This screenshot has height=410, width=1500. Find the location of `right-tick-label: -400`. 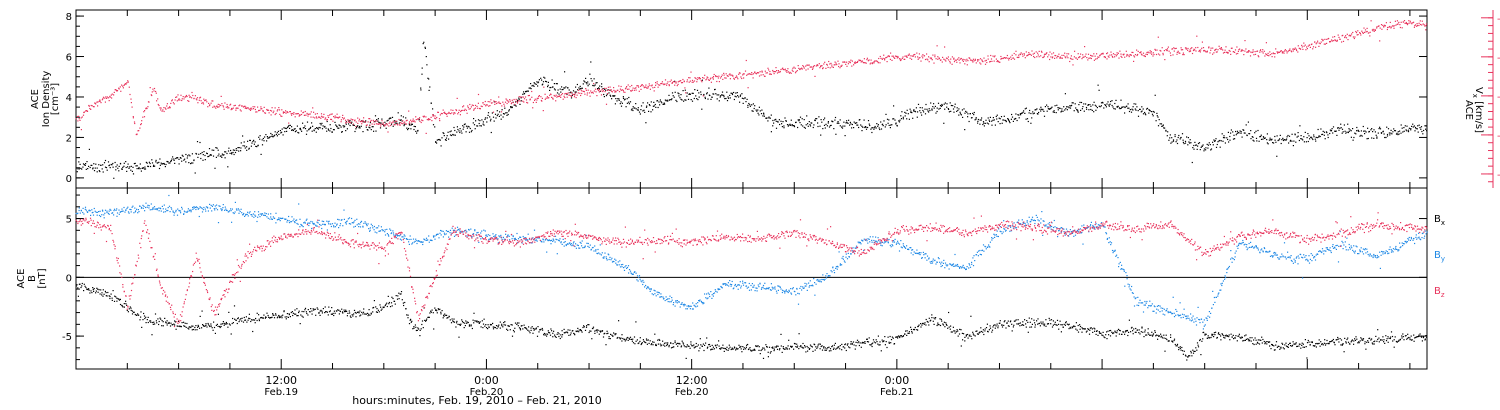

right-tick-label: -400 is located at coordinates (1498, 58).